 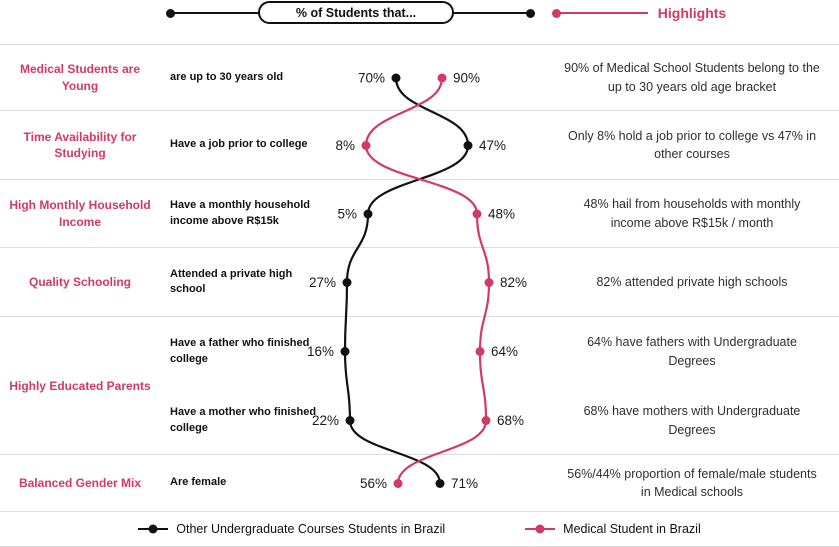 What do you see at coordinates (198, 482) in the screenshot?
I see `descriptor-female: Are female` at bounding box center [198, 482].